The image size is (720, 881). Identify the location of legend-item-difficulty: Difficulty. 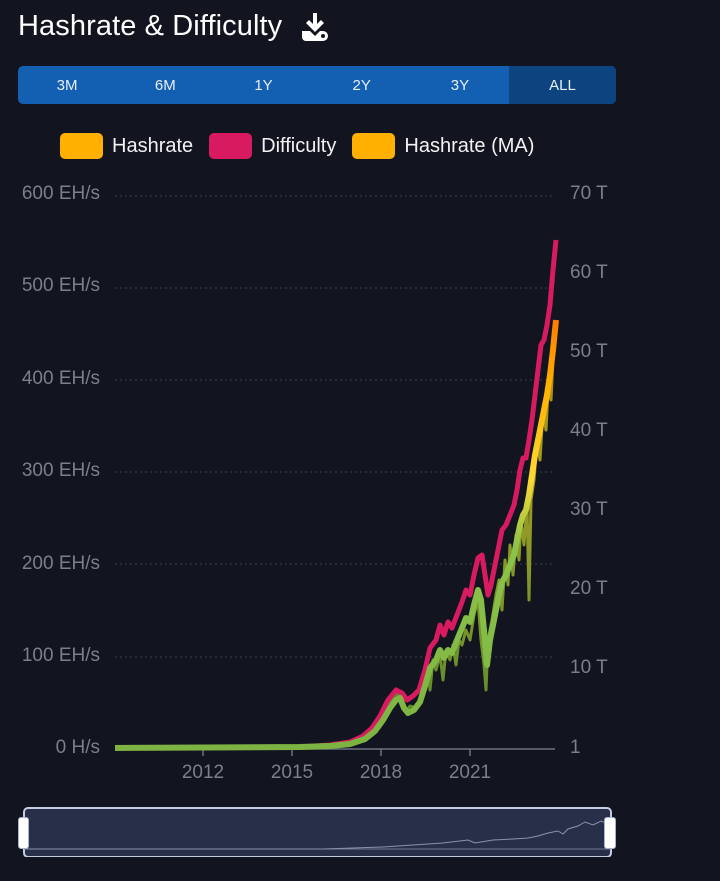
(272, 146).